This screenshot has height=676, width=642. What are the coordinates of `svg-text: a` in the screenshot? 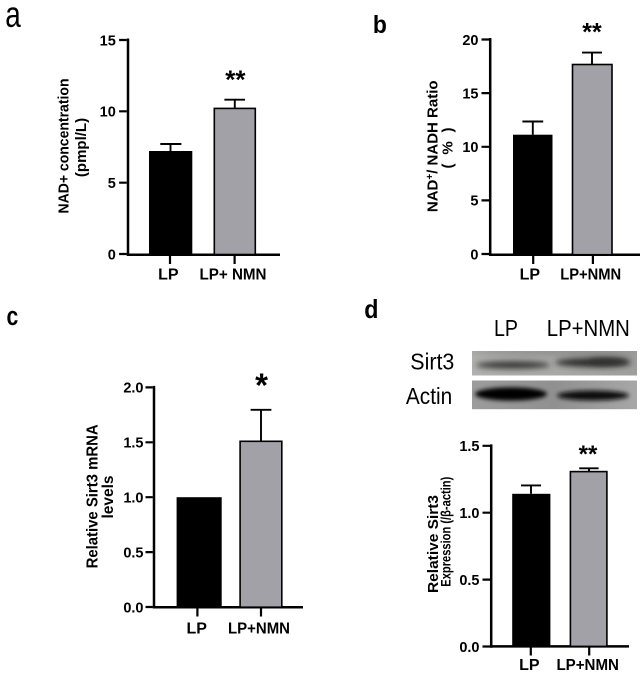 It's located at (13, 17).